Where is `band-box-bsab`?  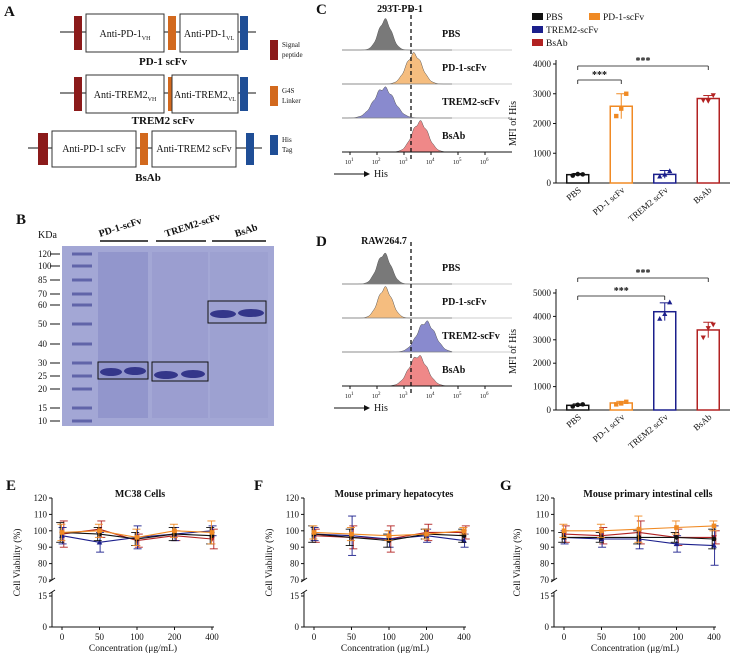 band-box-bsab is located at coordinates (237, 312).